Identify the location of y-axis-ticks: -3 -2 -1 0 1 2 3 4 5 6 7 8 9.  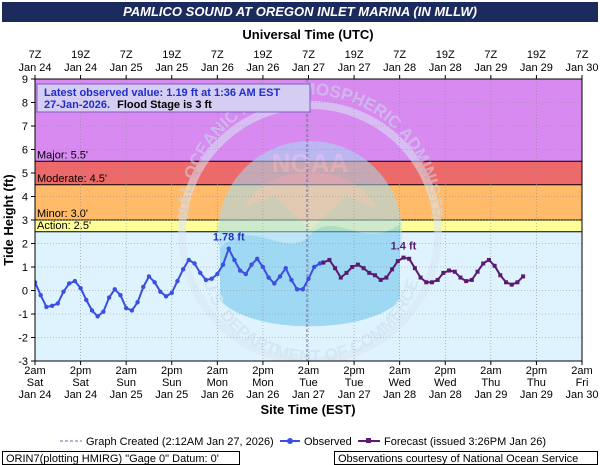
(26, 221).